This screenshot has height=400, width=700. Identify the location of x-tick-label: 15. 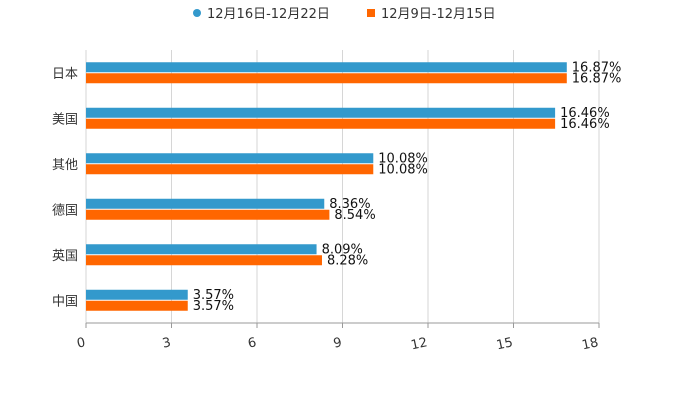
(504, 344).